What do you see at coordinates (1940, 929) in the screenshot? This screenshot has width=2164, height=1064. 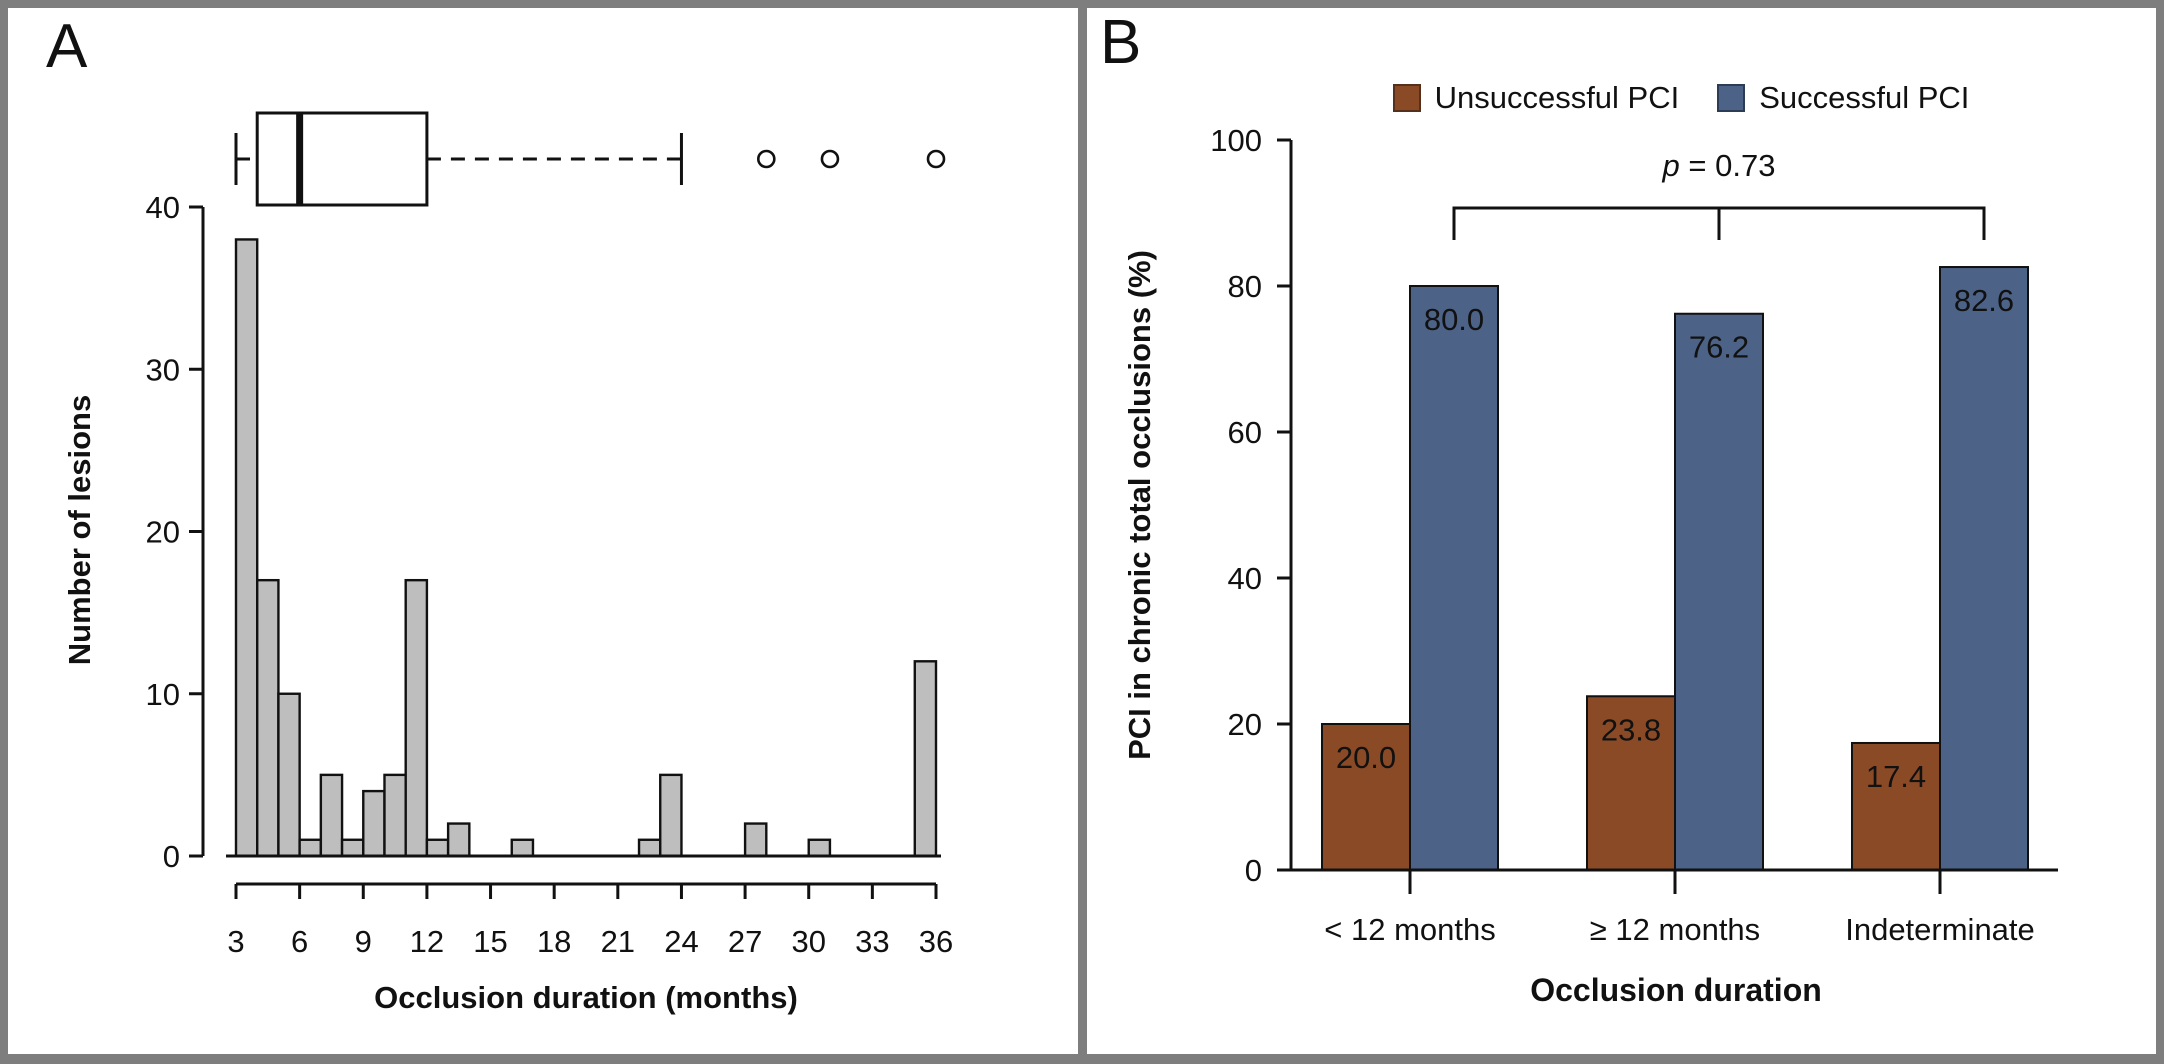 I see `panel-b-category-label: Indeterminate` at bounding box center [1940, 929].